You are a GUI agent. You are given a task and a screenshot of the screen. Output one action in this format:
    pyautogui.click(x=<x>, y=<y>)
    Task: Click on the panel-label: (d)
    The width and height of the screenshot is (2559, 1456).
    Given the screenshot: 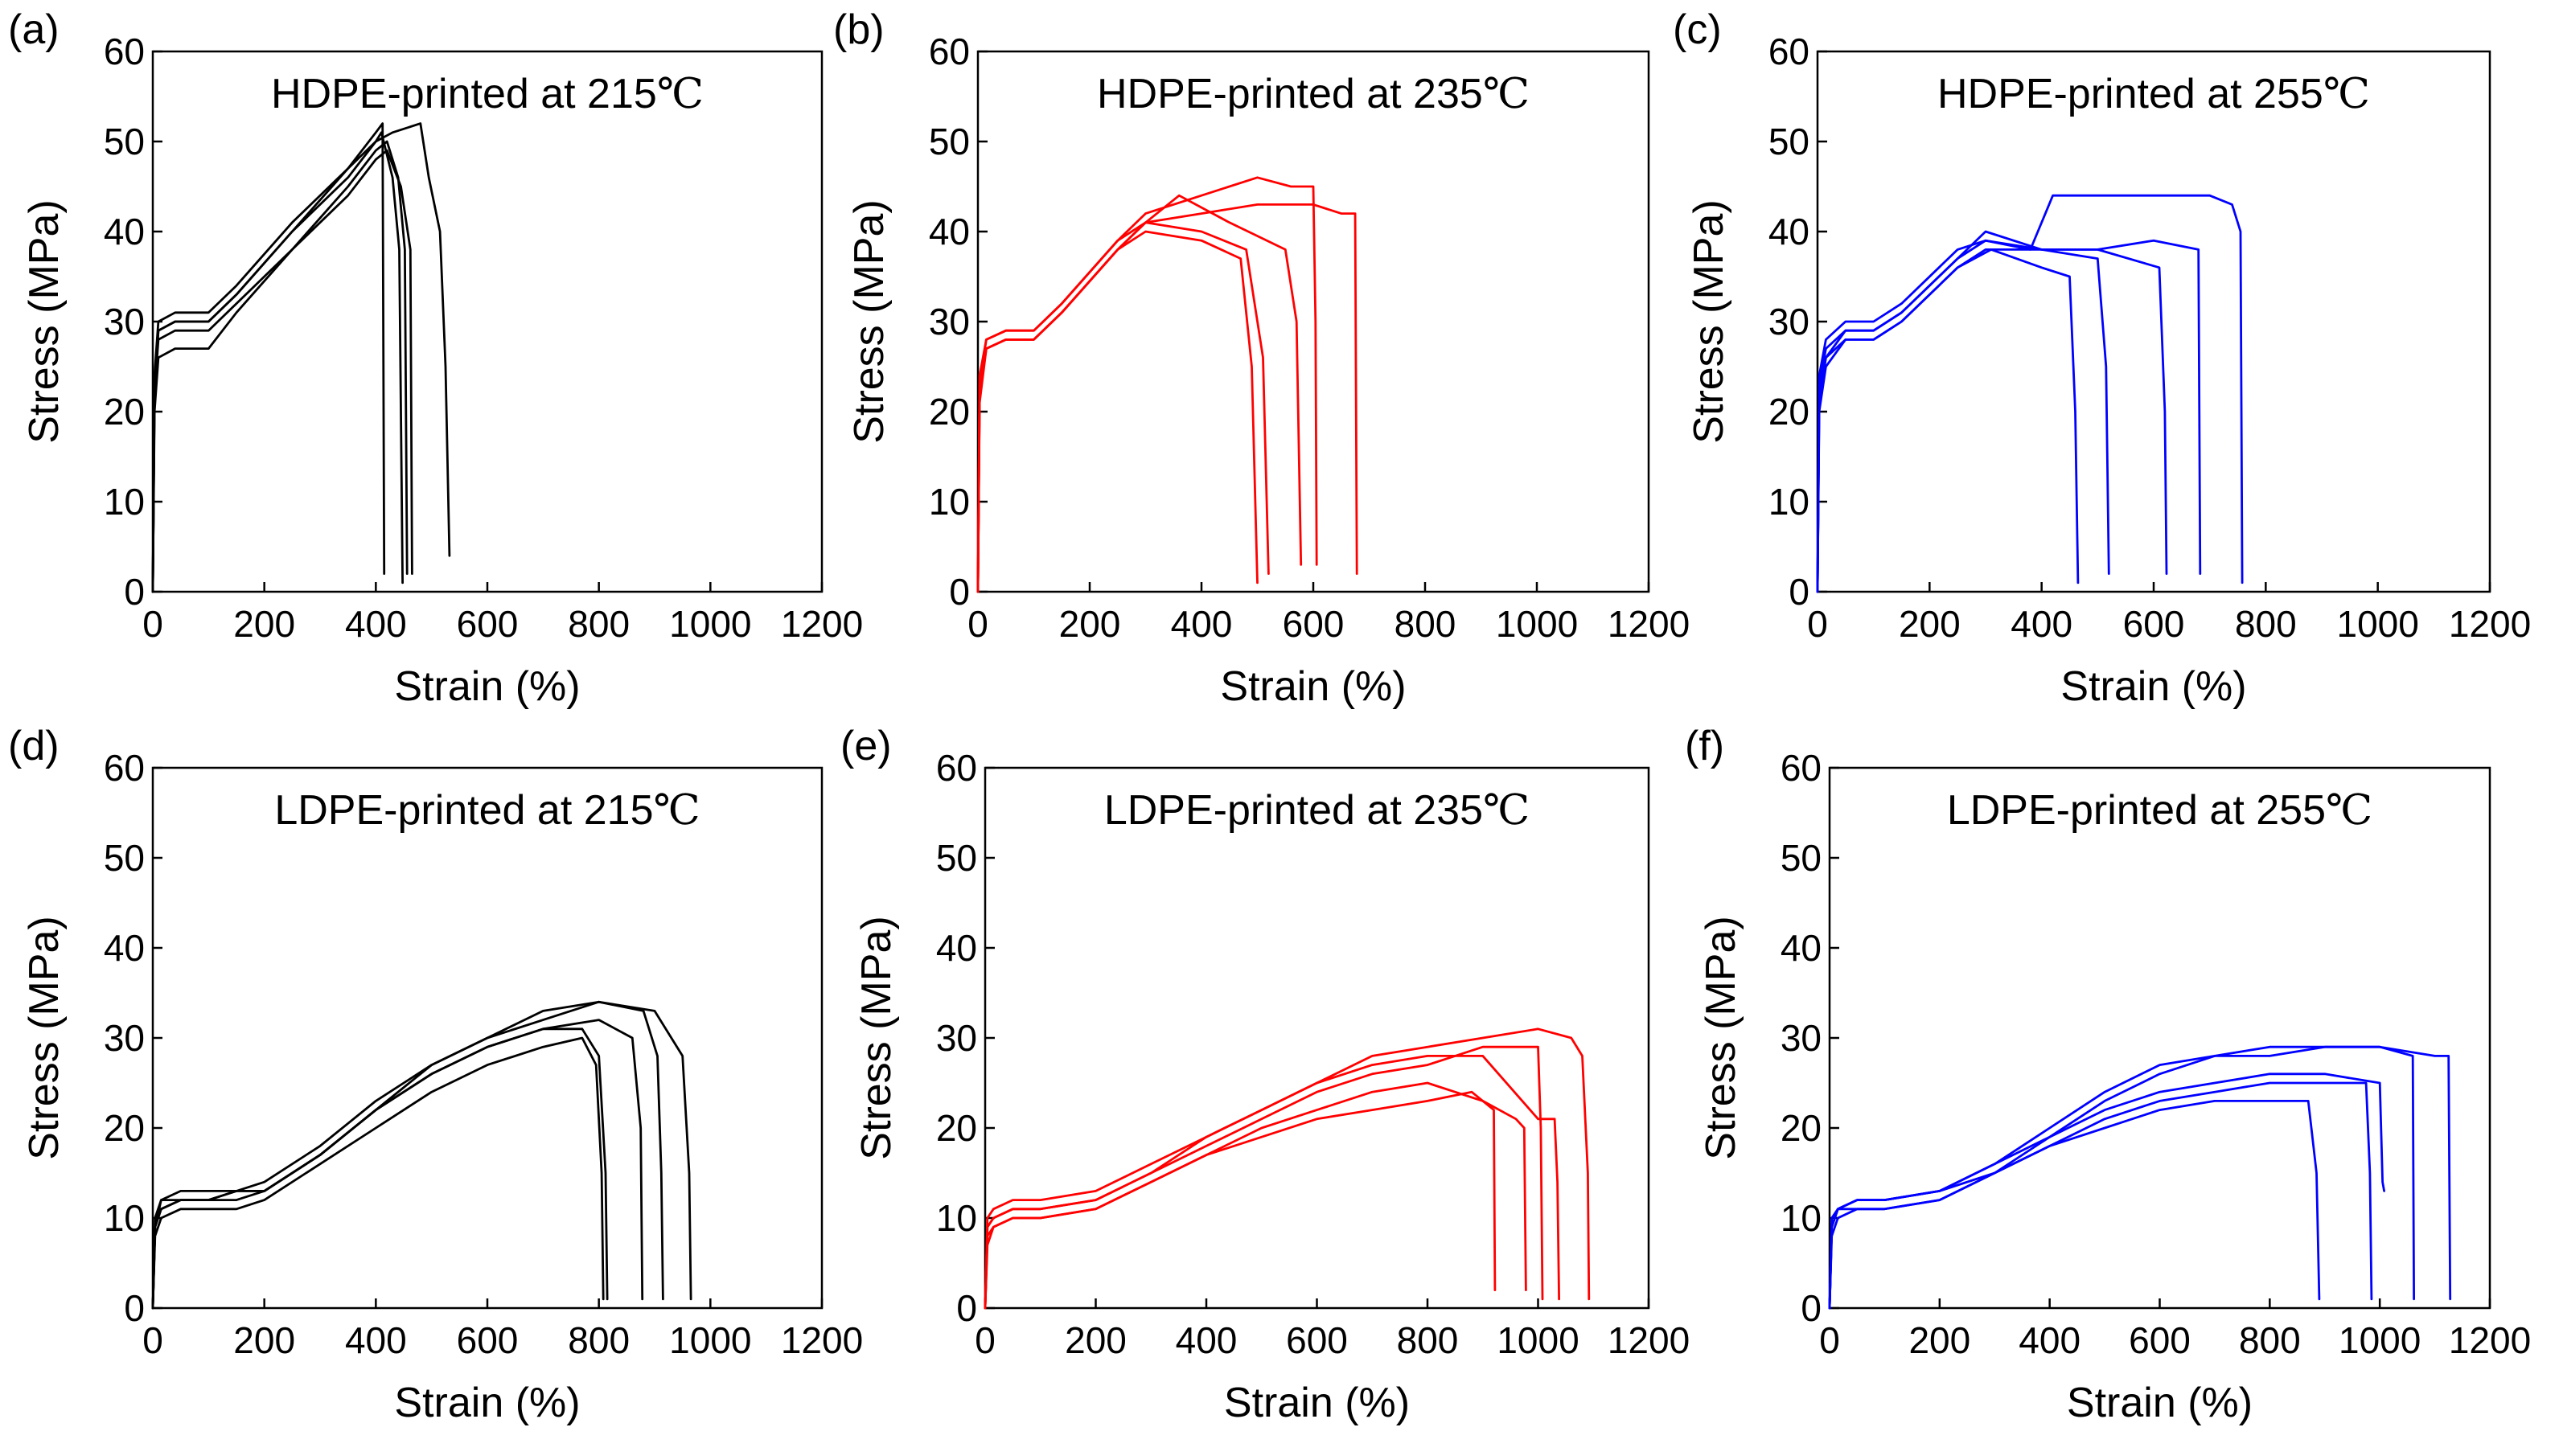 What is the action you would take?
    pyautogui.click(x=34, y=746)
    